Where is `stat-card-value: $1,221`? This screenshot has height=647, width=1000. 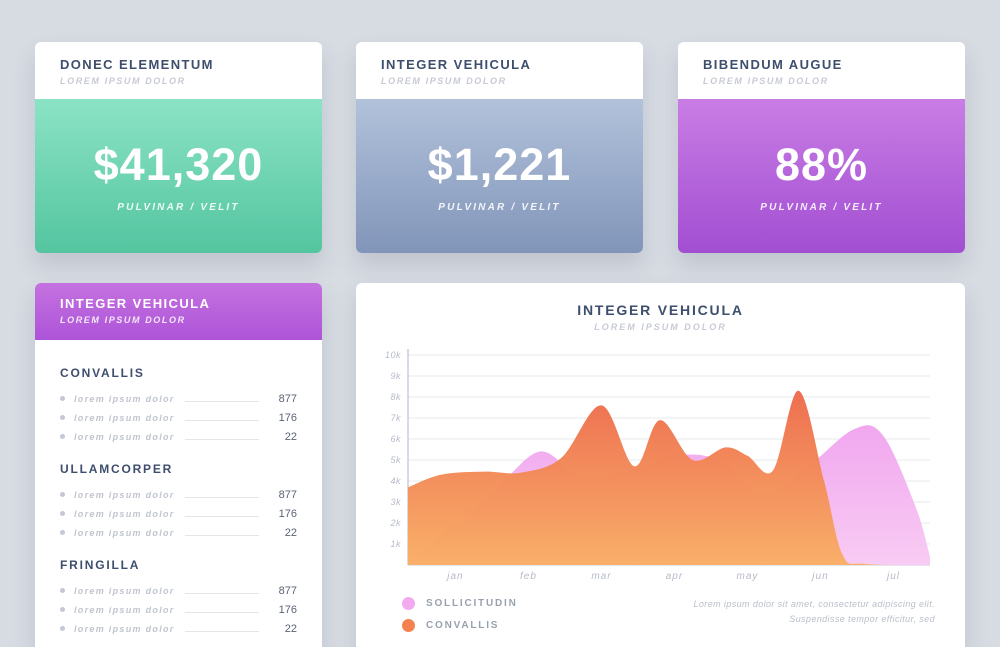 stat-card-value: $1,221 is located at coordinates (499, 164).